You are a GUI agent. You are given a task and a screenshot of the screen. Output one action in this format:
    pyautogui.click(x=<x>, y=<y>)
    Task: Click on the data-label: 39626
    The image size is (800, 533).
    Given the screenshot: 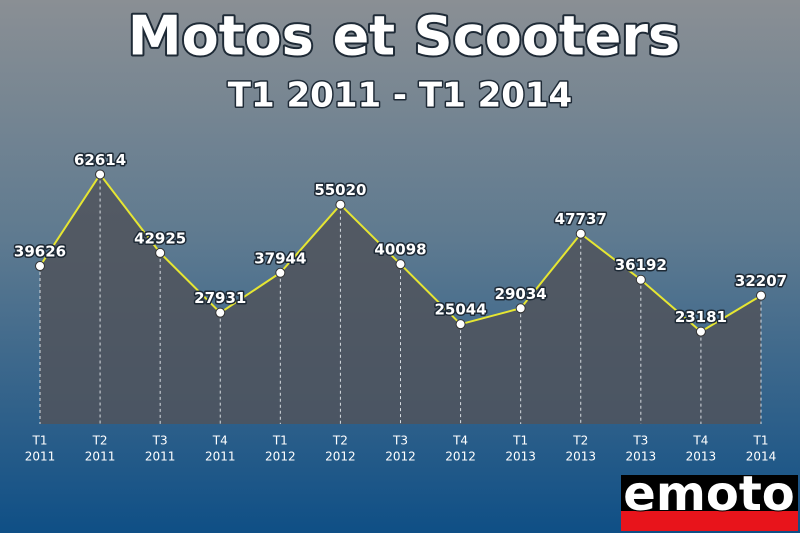 What is the action you would take?
    pyautogui.click(x=40, y=252)
    